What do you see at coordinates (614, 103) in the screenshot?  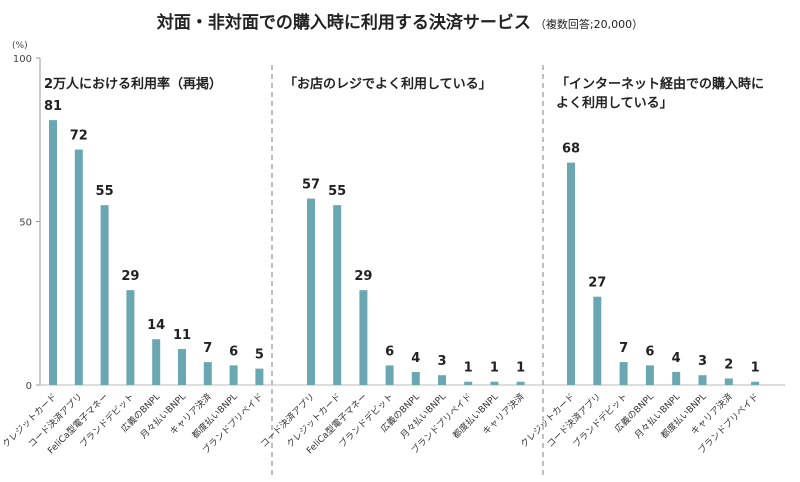 I see `panel-title: よく利用している」` at bounding box center [614, 103].